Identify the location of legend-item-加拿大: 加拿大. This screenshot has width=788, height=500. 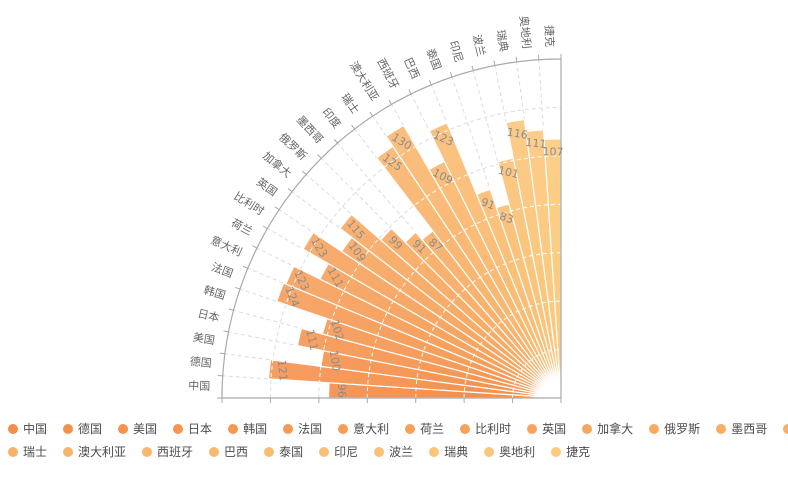
(607, 429).